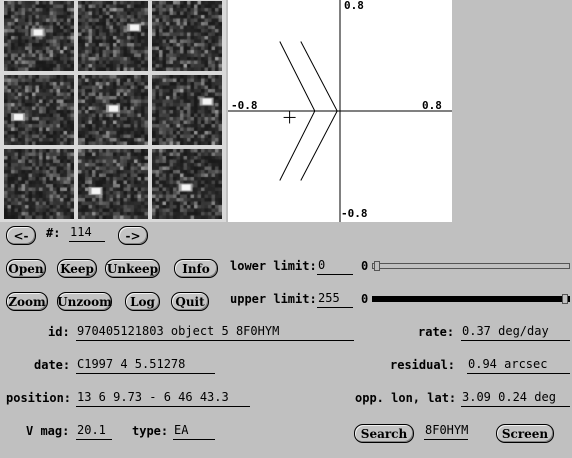 The image size is (572, 458). What do you see at coordinates (132, 268) in the screenshot?
I see `unkeep-button: Unkeep` at bounding box center [132, 268].